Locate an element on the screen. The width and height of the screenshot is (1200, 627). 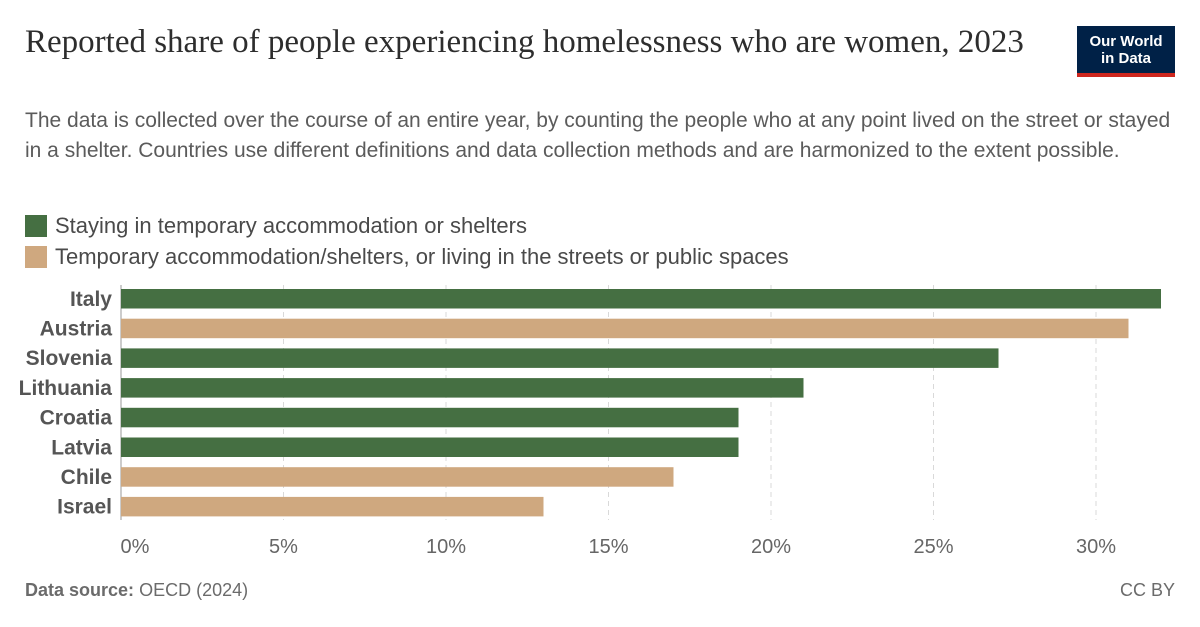
logo-line-2: in Data is located at coordinates (1125, 58).